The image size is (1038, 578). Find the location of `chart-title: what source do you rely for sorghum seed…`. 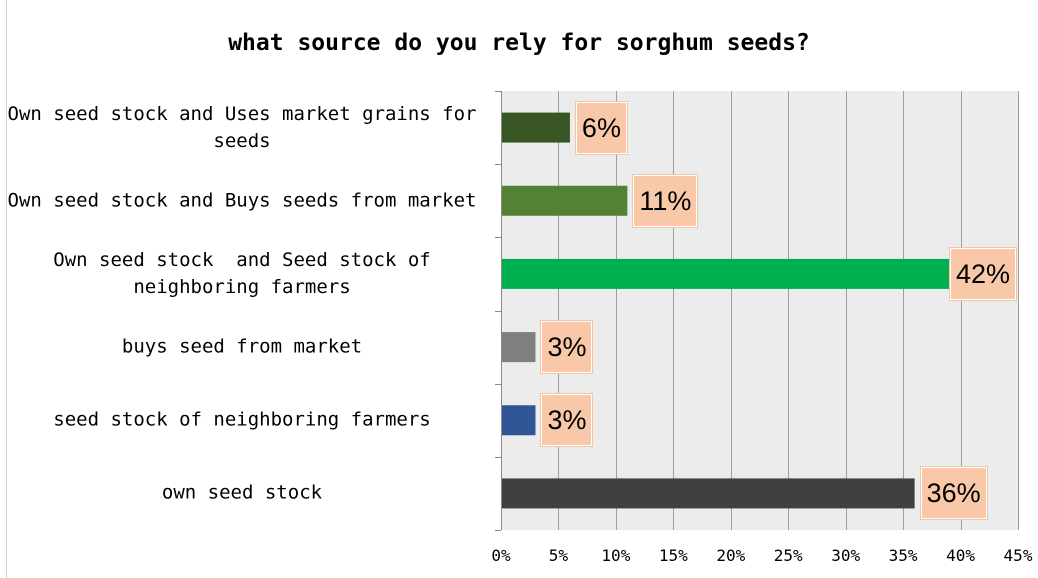

chart-title: what source do you rely for sorghum seed… is located at coordinates (519, 43).